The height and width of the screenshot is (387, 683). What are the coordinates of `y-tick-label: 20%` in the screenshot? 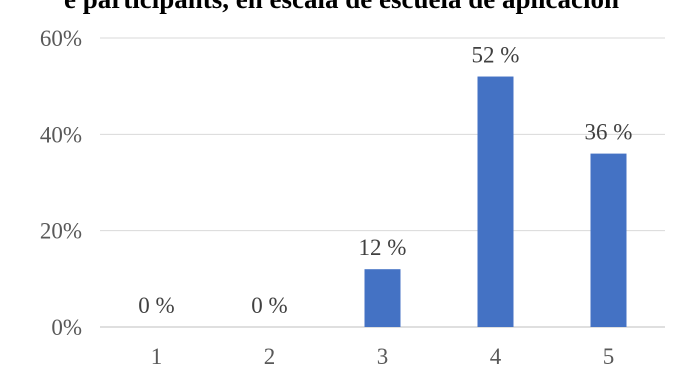 It's located at (61, 231).